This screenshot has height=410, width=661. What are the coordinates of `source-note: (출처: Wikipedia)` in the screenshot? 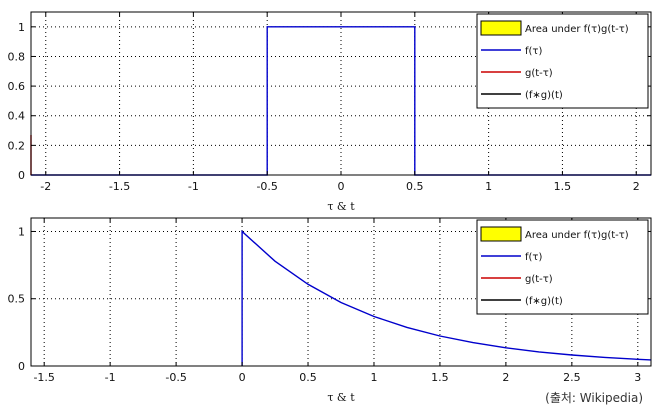 It's located at (594, 398).